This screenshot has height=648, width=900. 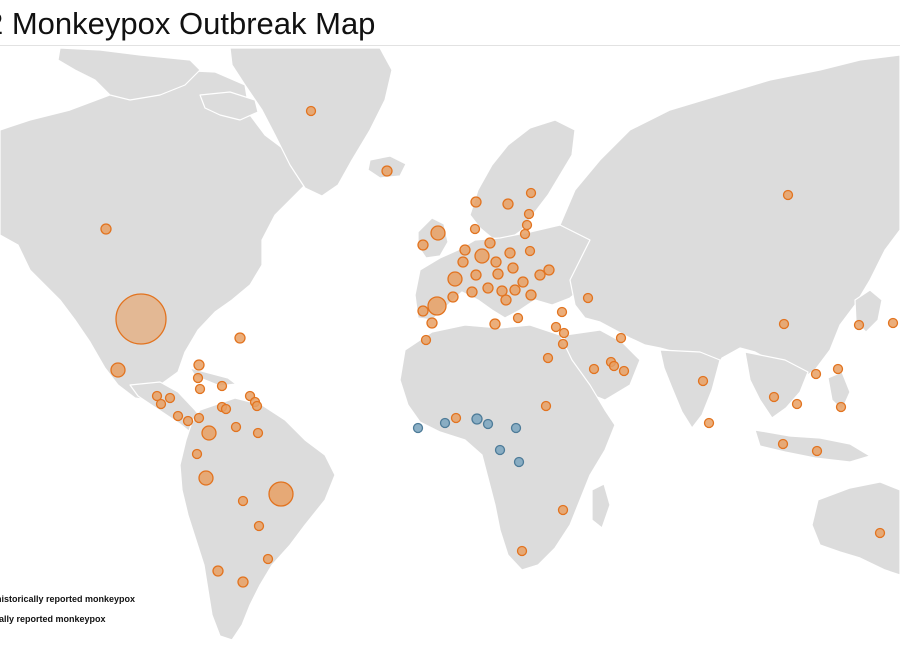 I want to click on case-marker-colombia, so click(x=209, y=433).